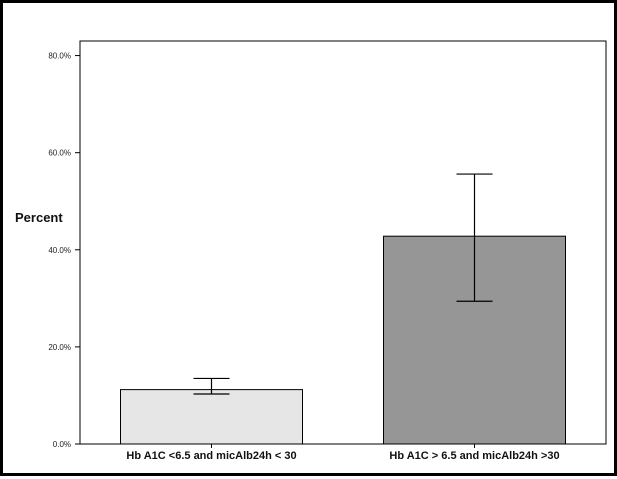 The height and width of the screenshot is (479, 617). I want to click on y-tick-label: 80.0%, so click(59, 56).